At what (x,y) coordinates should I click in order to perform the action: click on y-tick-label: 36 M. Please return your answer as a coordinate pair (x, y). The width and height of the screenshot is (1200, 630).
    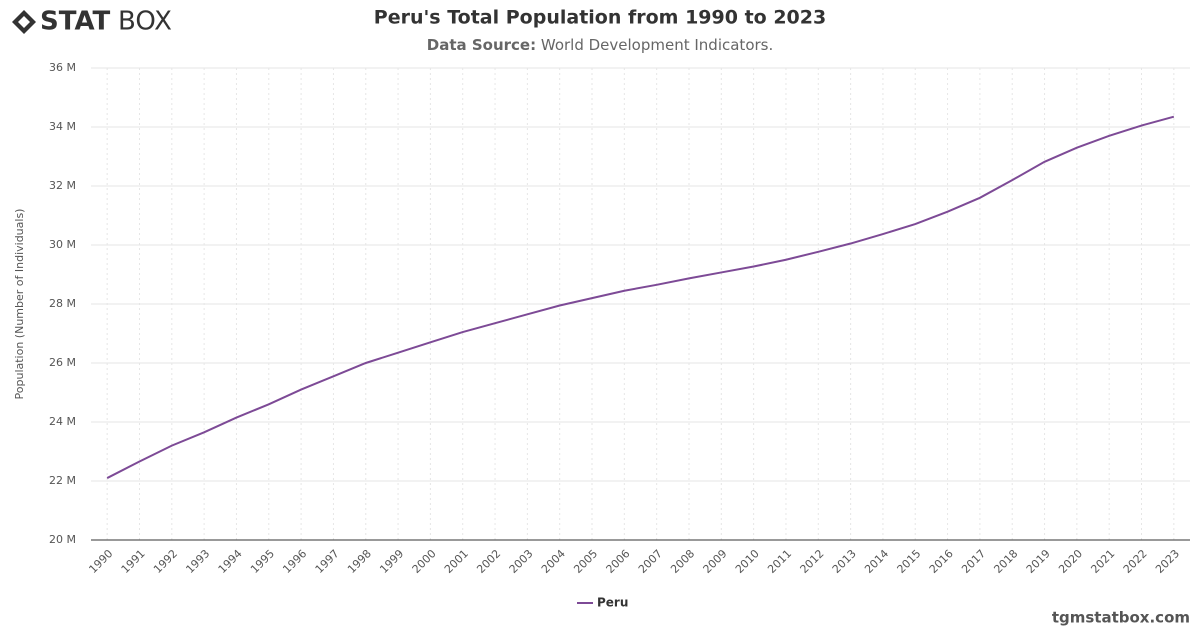
    Looking at the image, I should click on (62, 67).